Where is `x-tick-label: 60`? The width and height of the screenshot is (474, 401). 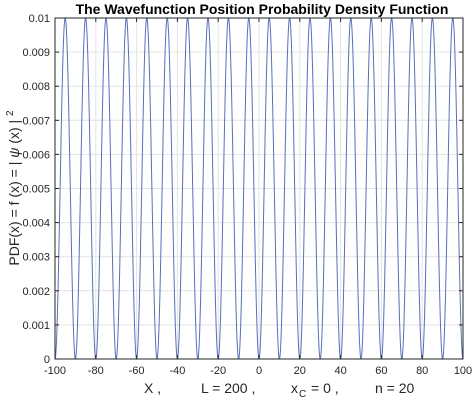
x-tick-label: 60 is located at coordinates (381, 371).